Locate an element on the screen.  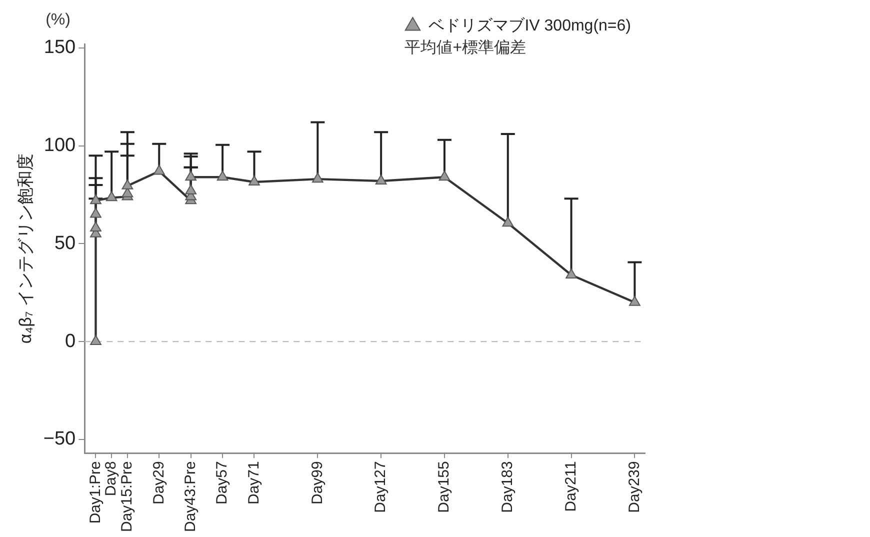
y-axis-title: α₄β₇ インテグリン飽和度 is located at coordinates (25, 249).